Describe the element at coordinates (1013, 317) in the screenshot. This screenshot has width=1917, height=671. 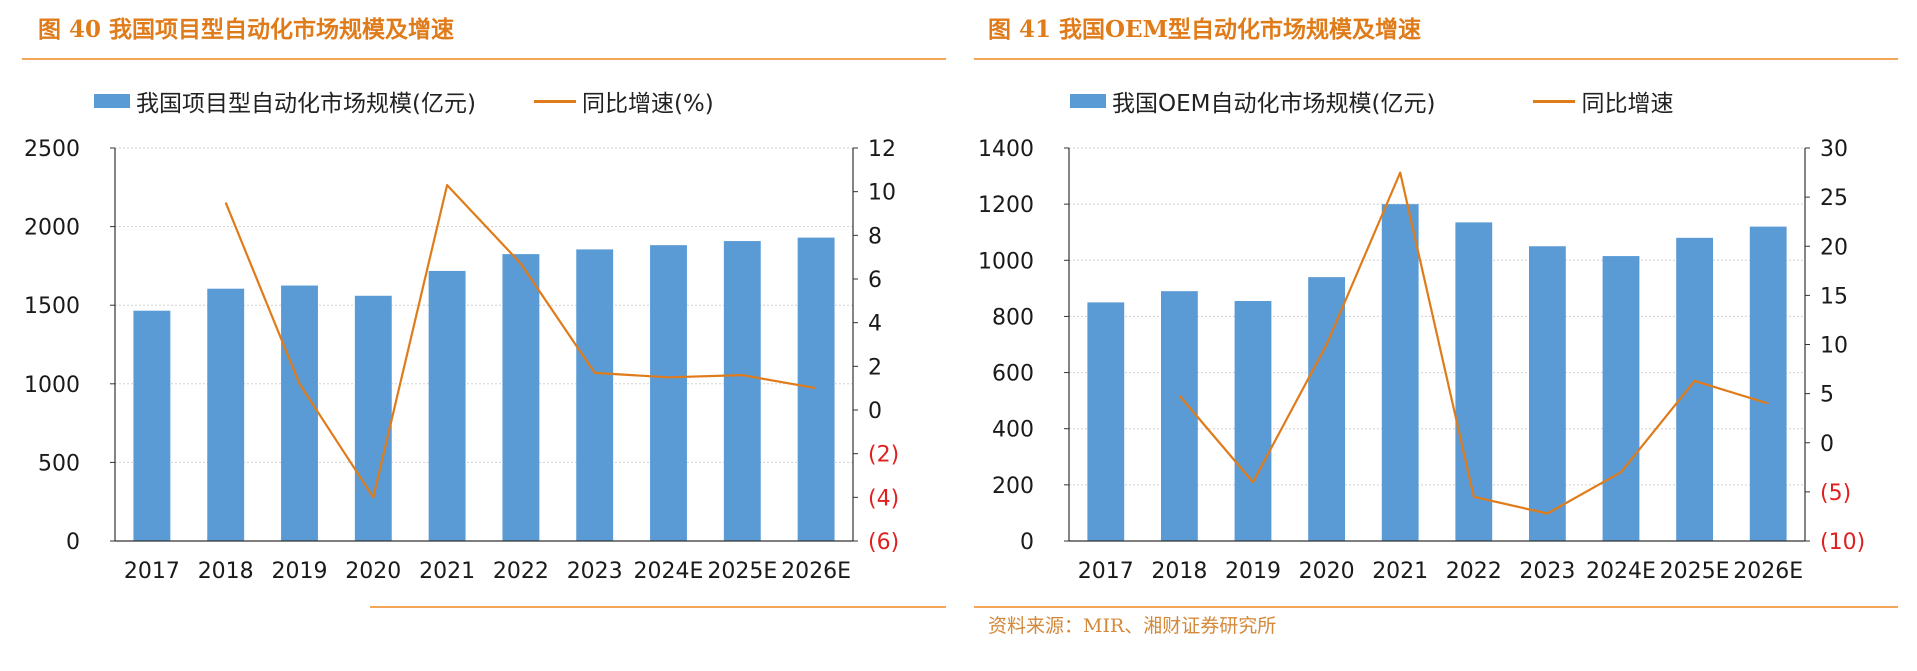
I see `left-axis-tick-label: 800` at that location.